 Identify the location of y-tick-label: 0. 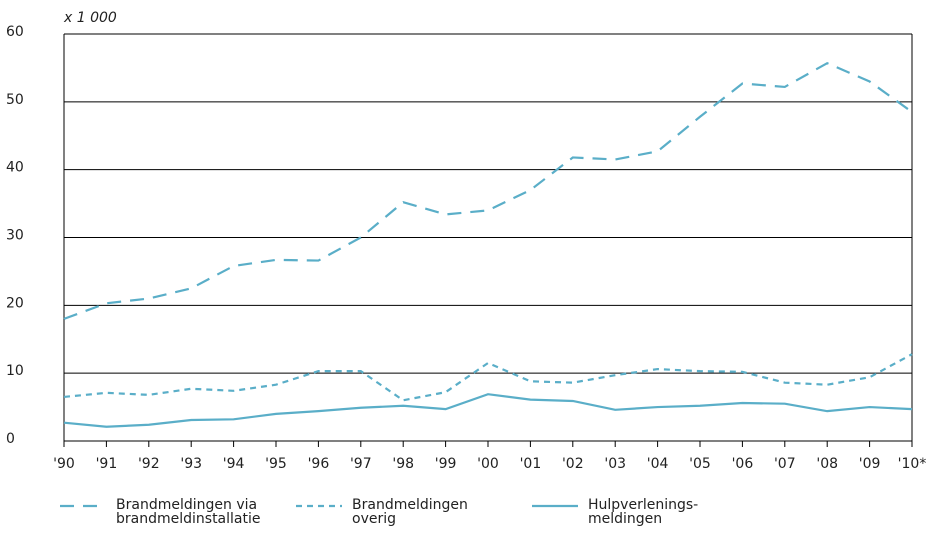
(10, 439).